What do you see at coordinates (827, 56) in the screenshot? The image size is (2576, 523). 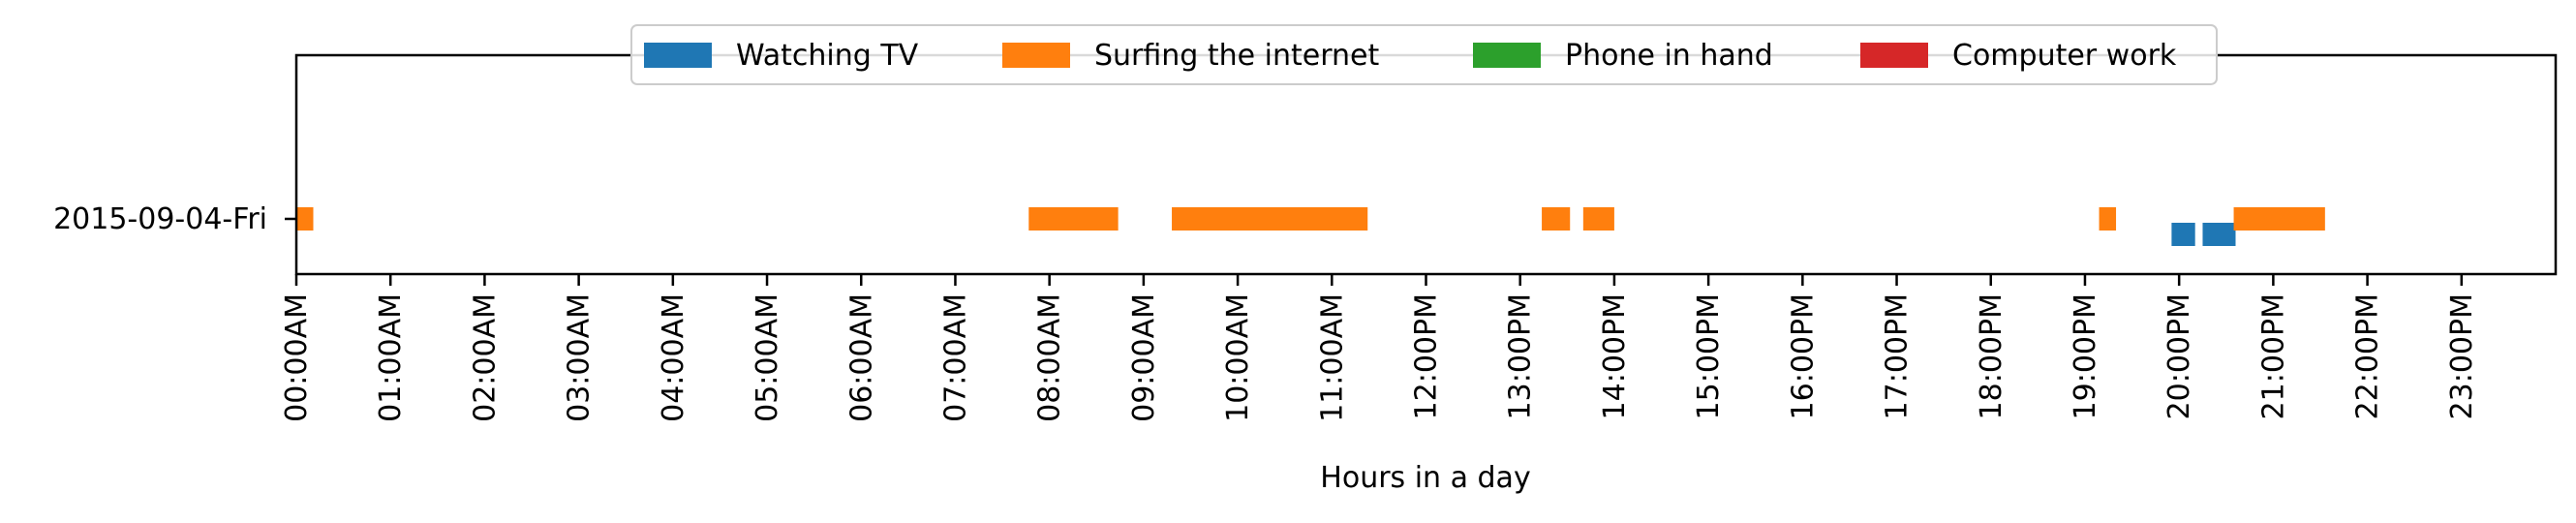 I see `legend-label: Watching TV` at bounding box center [827, 56].